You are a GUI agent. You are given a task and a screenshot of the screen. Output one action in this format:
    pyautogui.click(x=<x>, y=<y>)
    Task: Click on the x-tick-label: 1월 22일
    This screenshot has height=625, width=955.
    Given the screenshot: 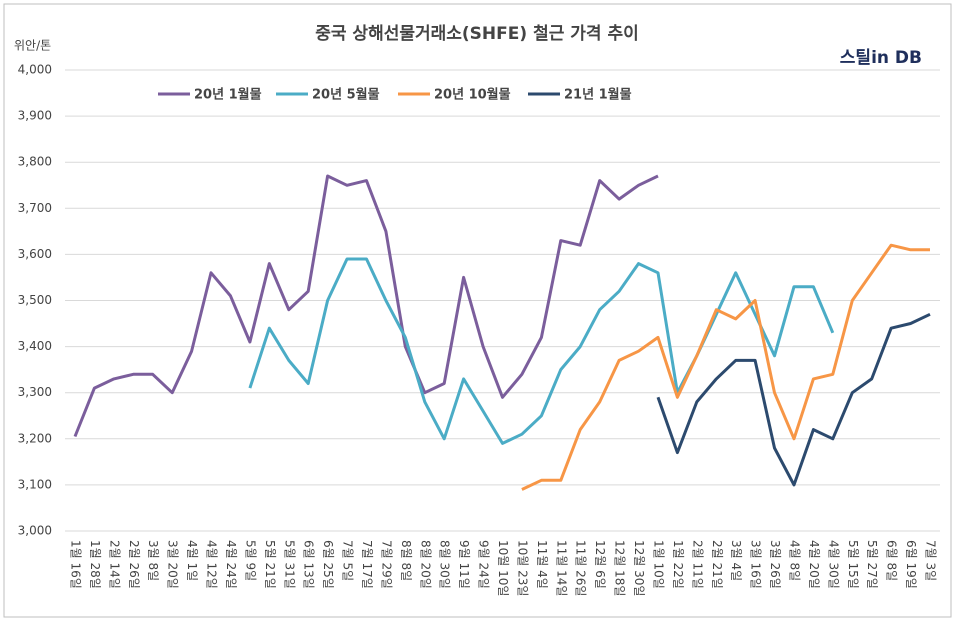 What is the action you would take?
    pyautogui.click(x=678, y=564)
    